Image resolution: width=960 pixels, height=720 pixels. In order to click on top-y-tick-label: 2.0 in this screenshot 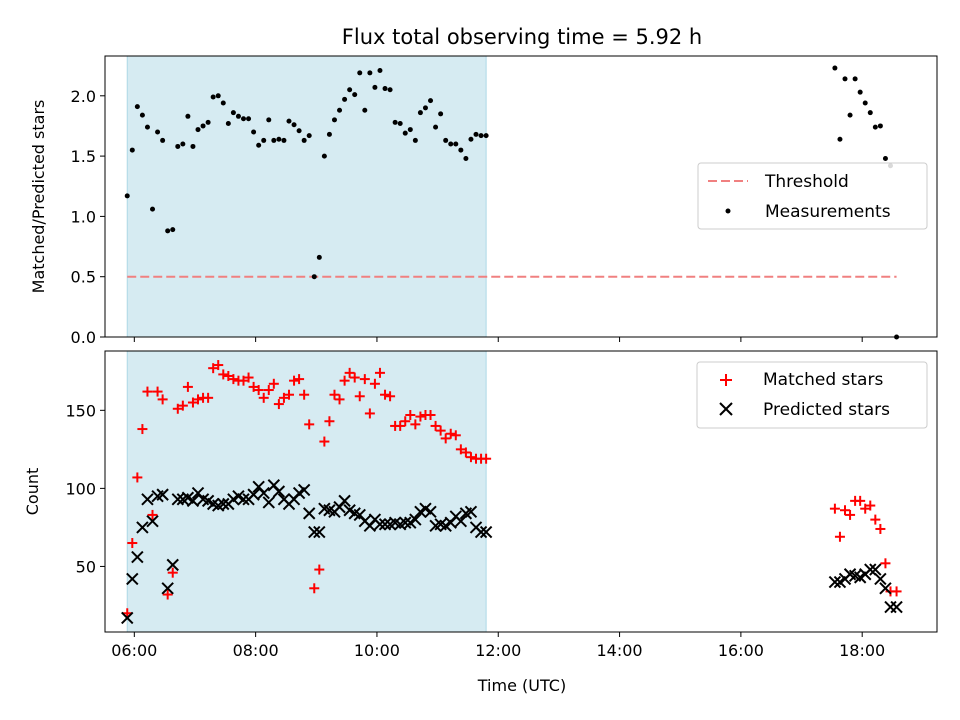, I will do `click(83, 96)`.